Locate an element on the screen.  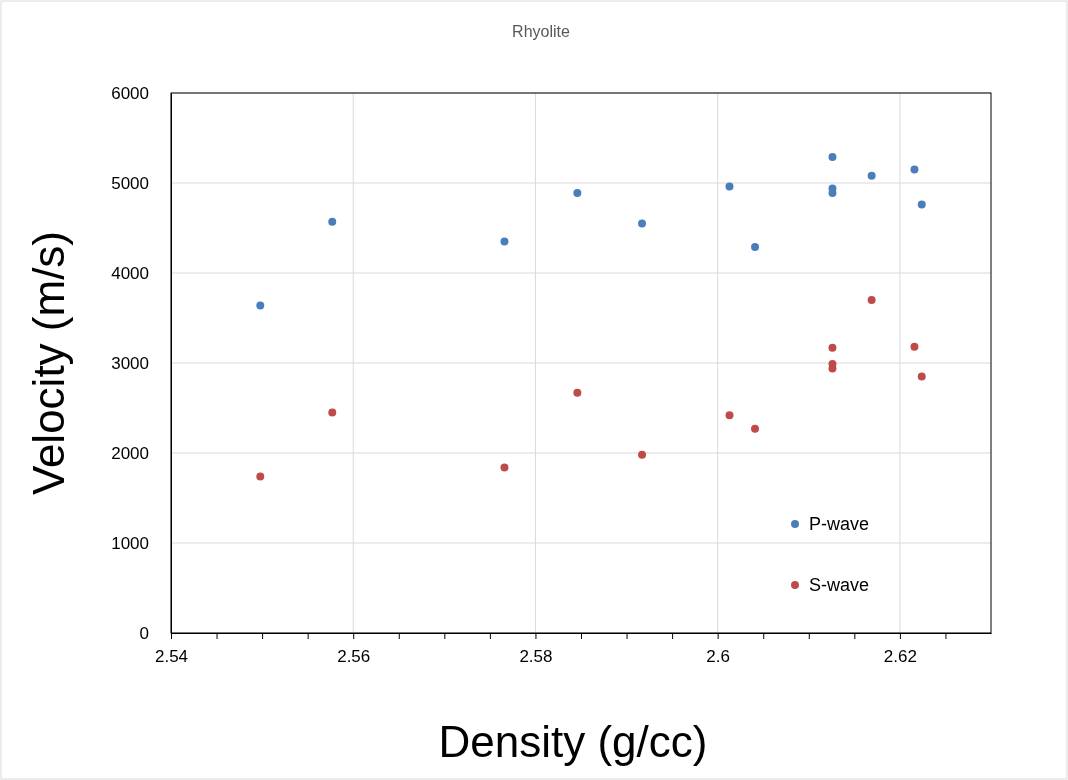
y-axis-title: Velocity (m/s) is located at coordinates (48, 363).